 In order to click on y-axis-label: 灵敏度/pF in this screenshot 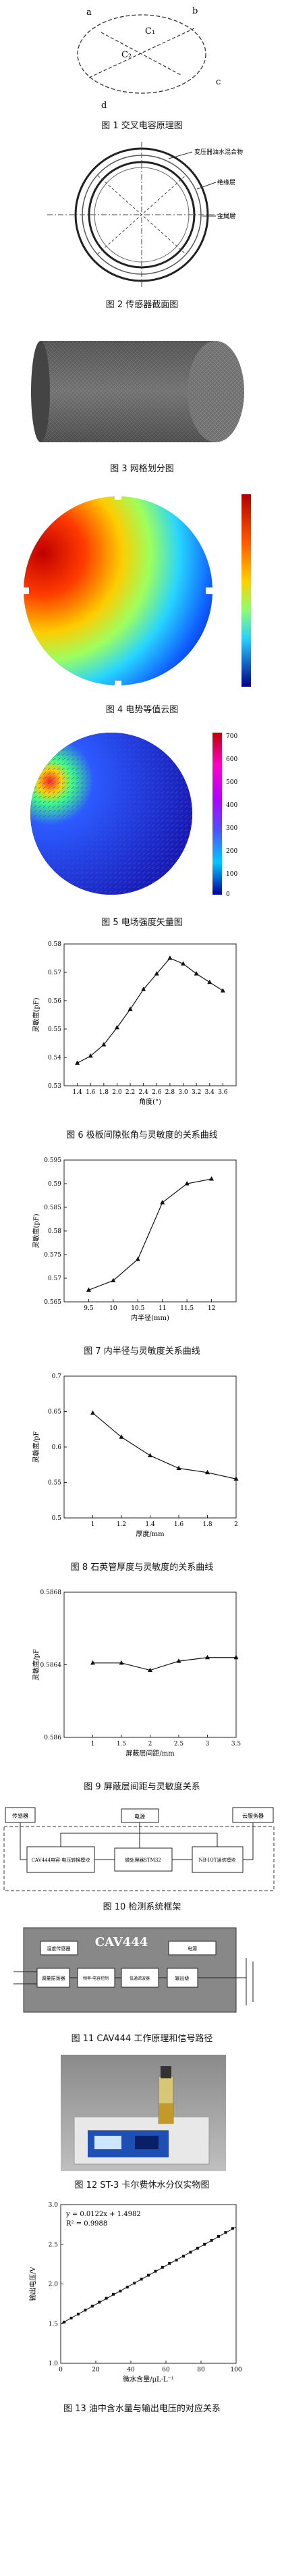, I will do `click(36, 1447)`.